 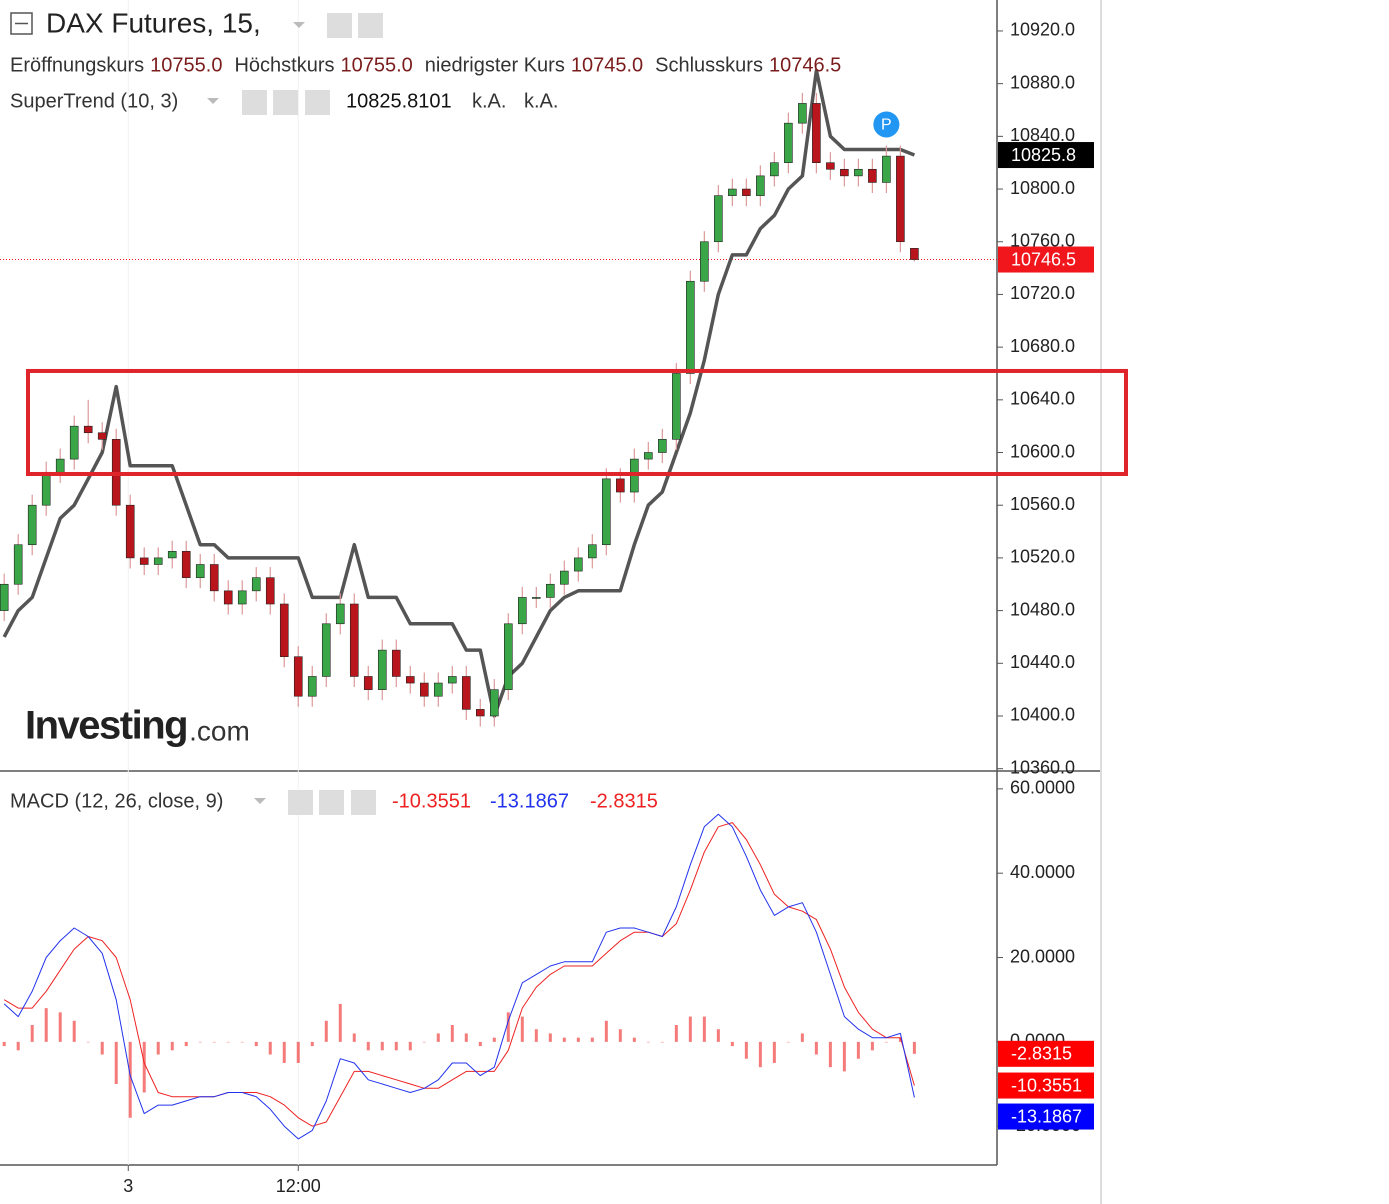 I want to click on price-badge-label: 10825.8, so click(x=1043, y=155).